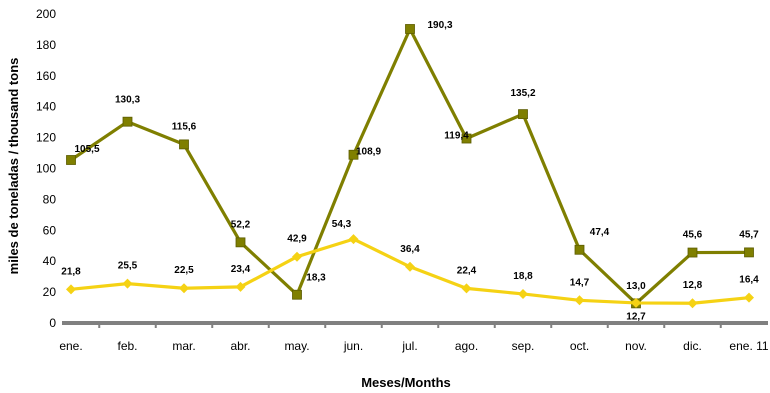  I want to click on series-1-data-label: 119,4, so click(456, 136).